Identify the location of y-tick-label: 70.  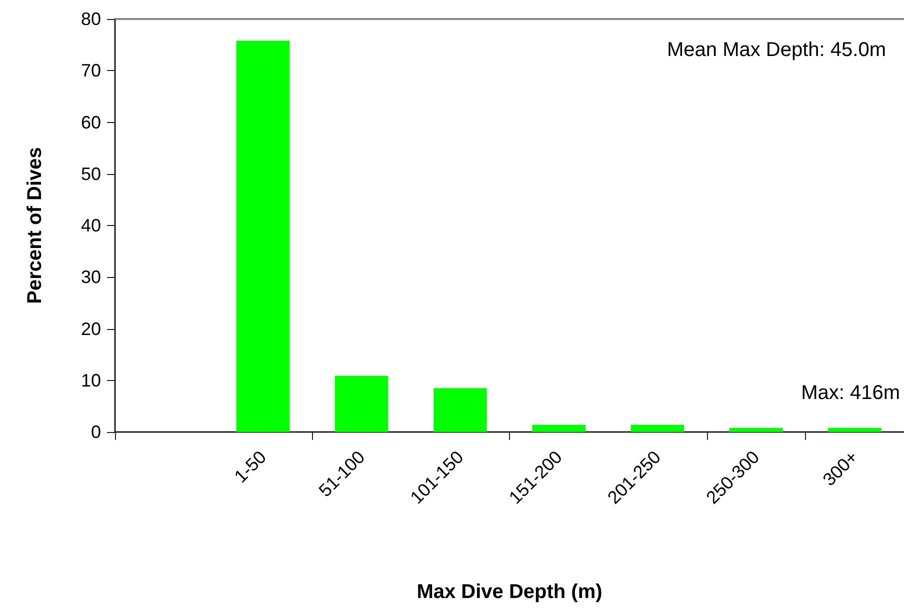
(90, 70).